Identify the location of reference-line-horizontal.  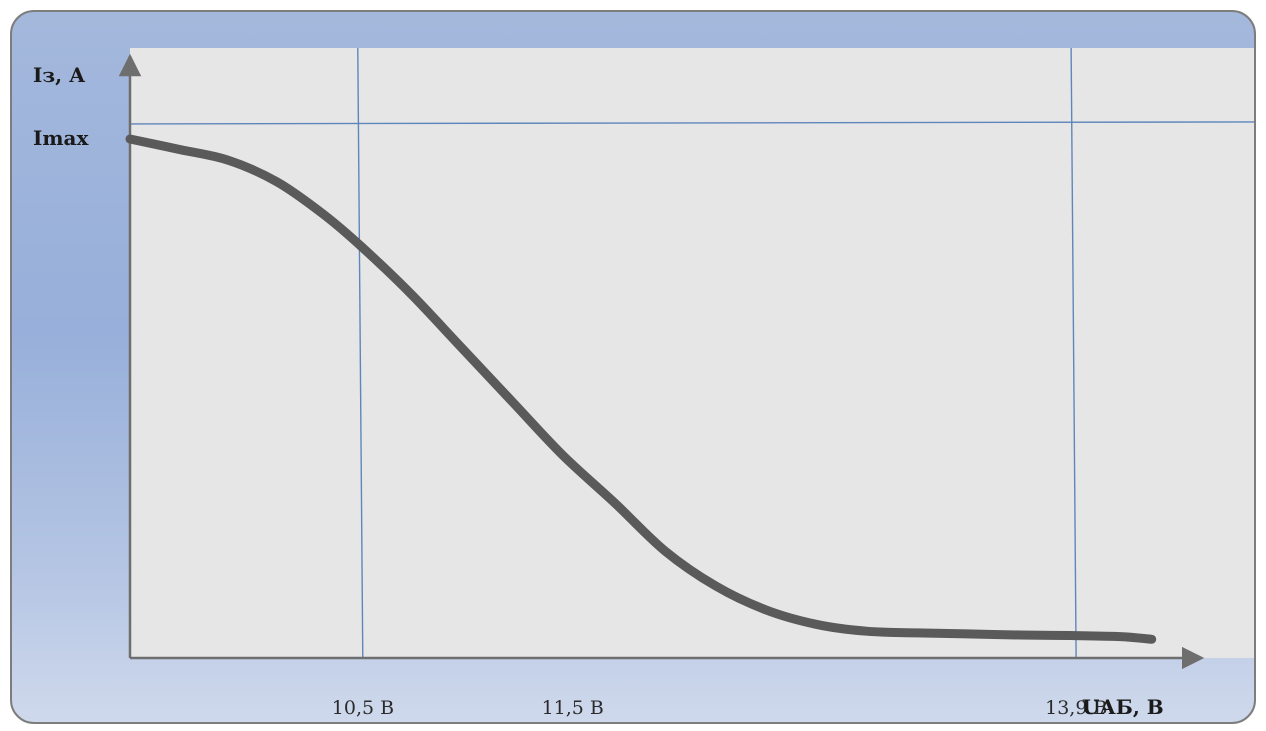
(691, 123).